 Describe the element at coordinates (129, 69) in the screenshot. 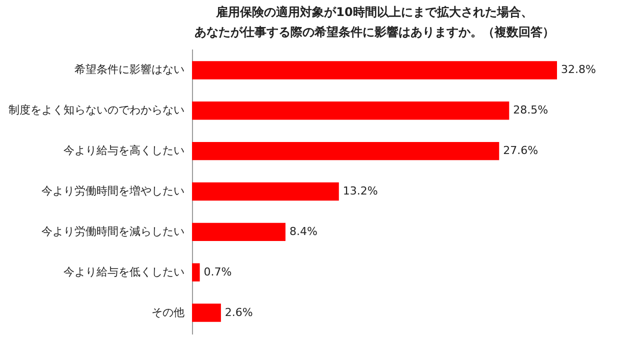

I see `y-tick-label: 希望条件に影響はない` at that location.